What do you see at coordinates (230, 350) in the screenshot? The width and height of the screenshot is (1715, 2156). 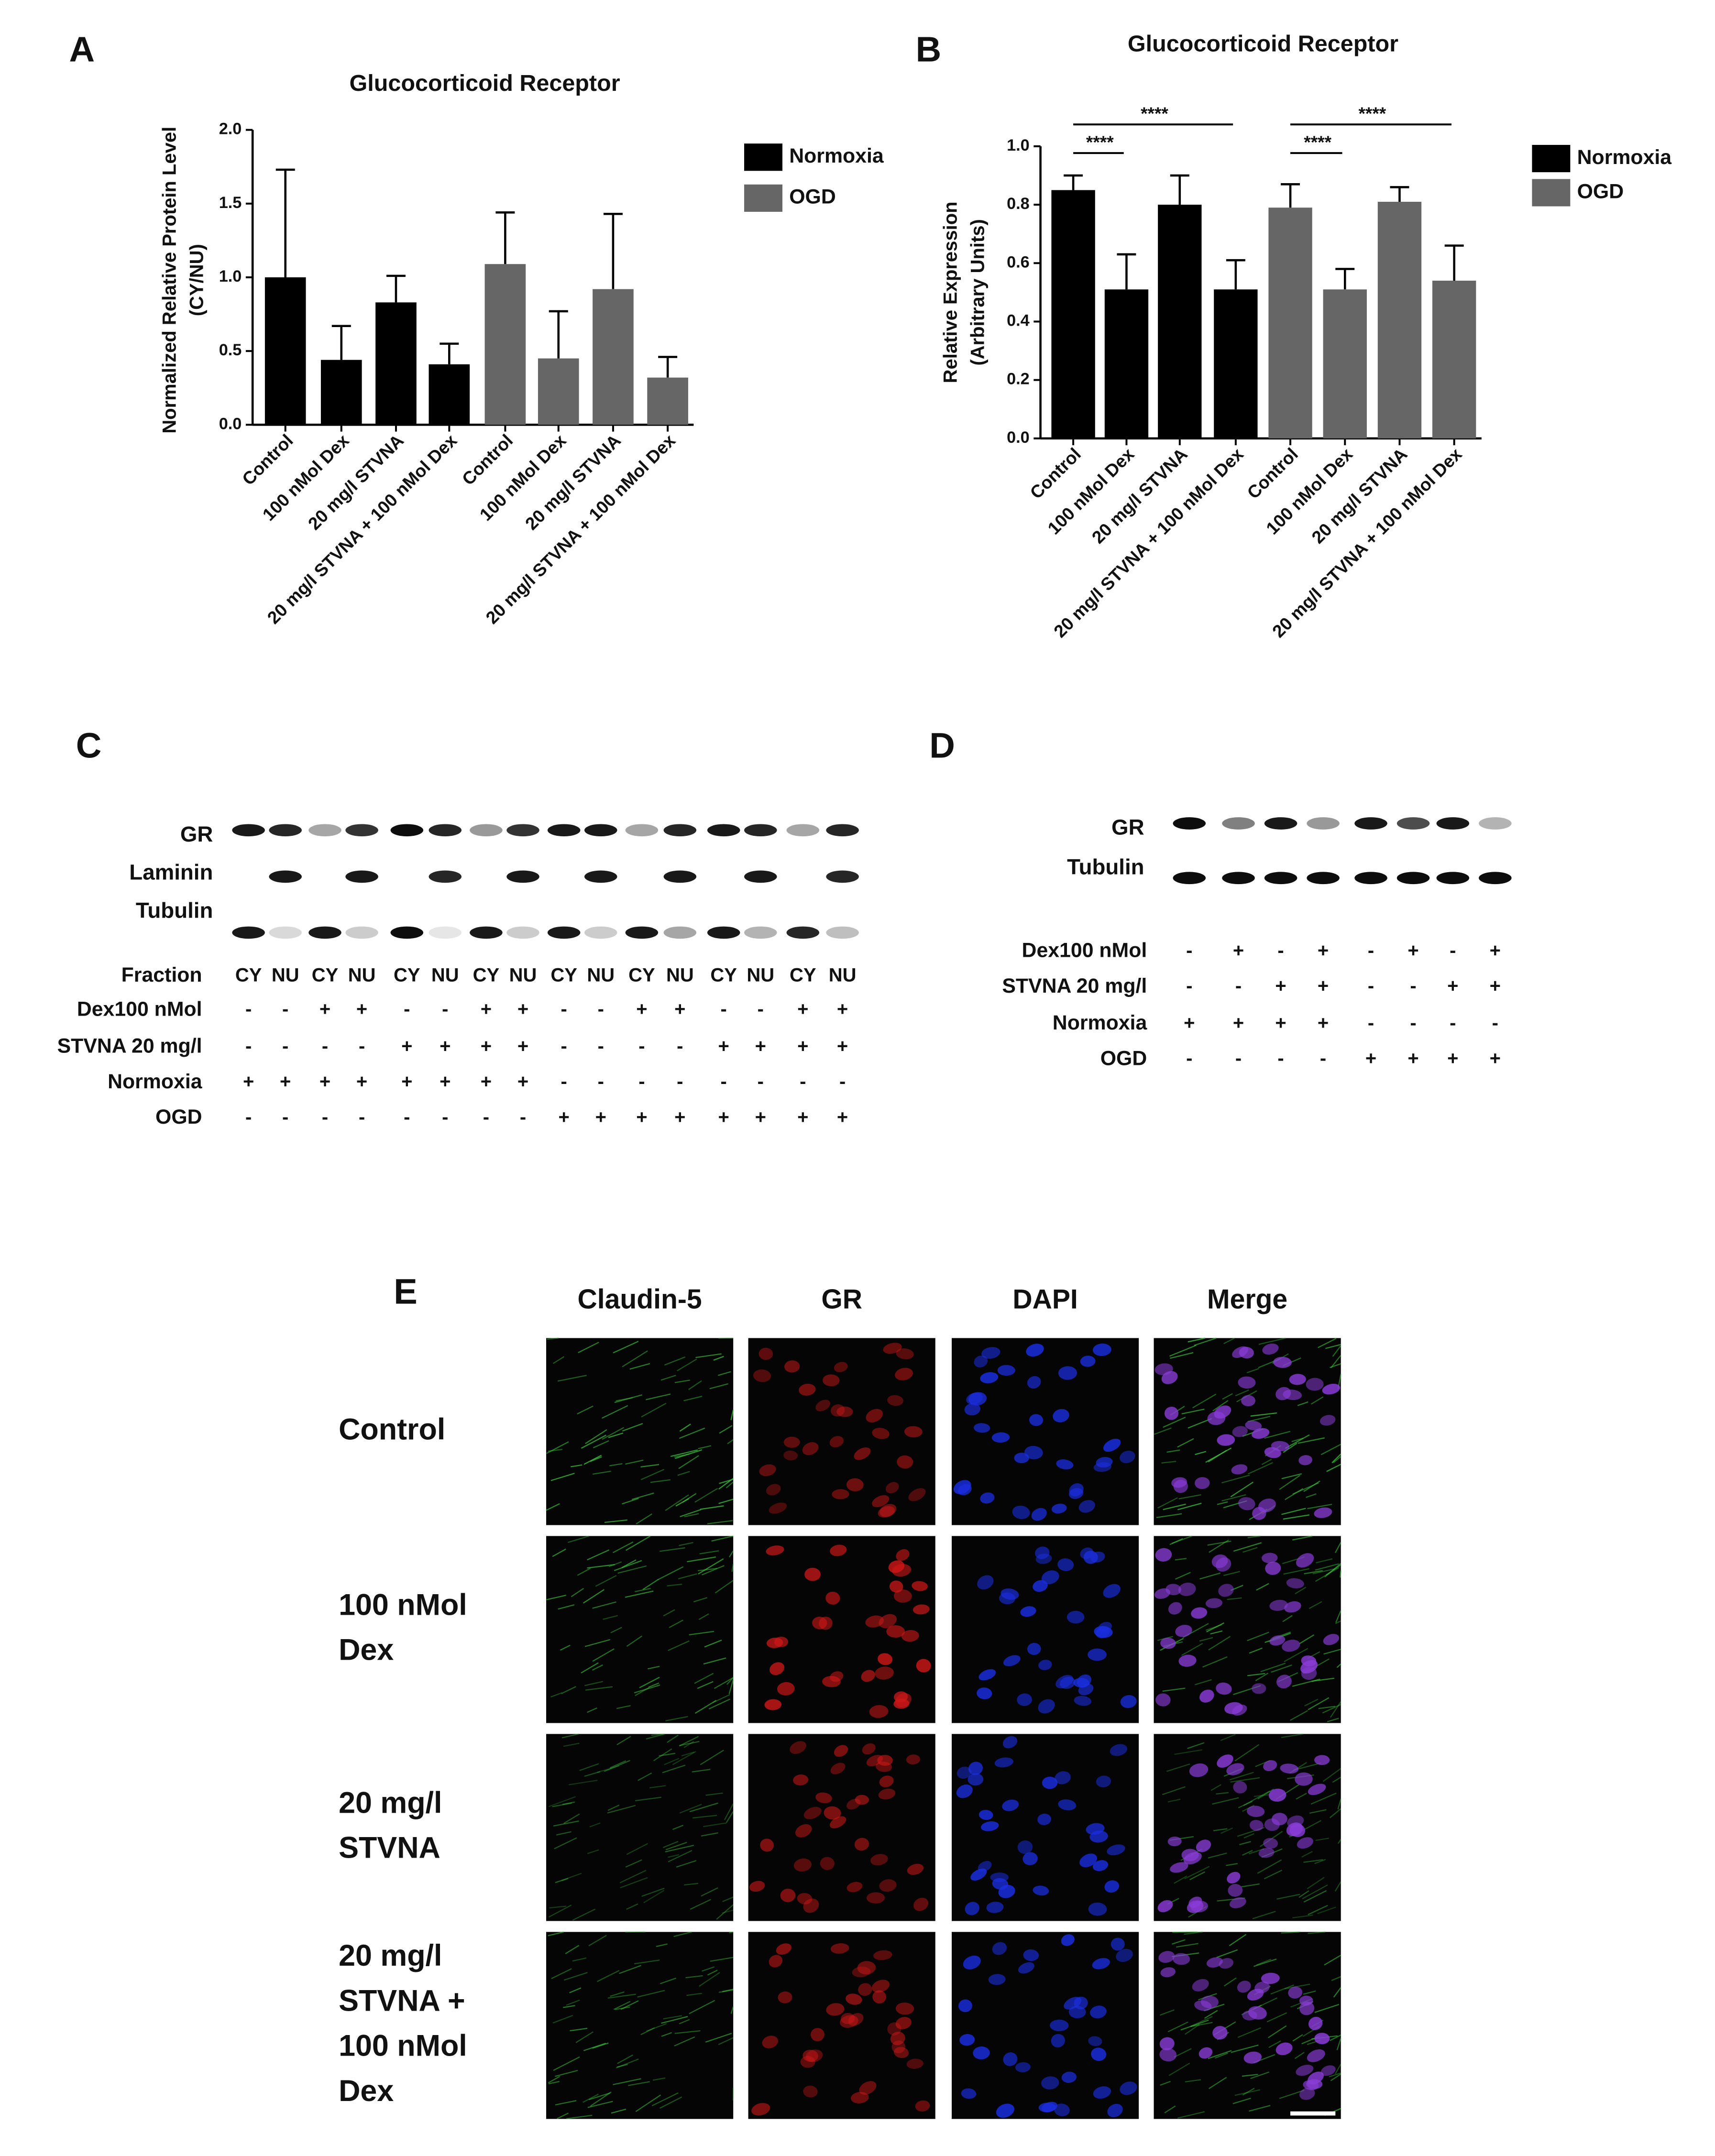 I see `y-tick-label: 0.5` at bounding box center [230, 350].